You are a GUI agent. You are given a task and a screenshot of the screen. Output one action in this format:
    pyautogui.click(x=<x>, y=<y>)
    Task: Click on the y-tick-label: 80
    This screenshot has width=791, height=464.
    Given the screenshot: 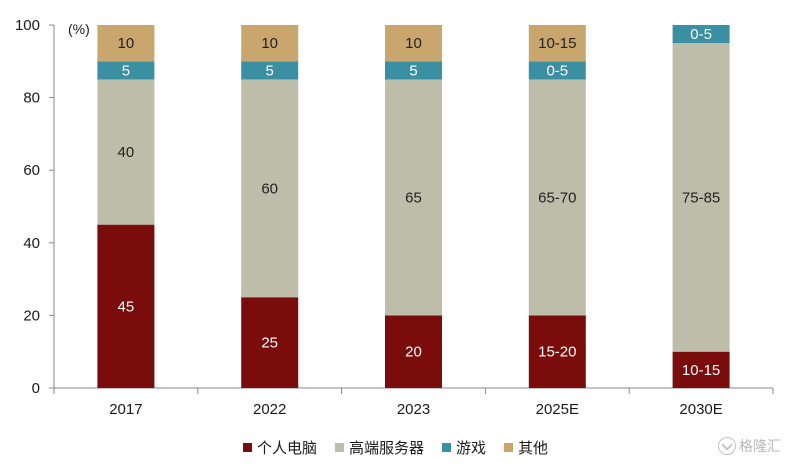 What is the action you would take?
    pyautogui.click(x=31, y=98)
    